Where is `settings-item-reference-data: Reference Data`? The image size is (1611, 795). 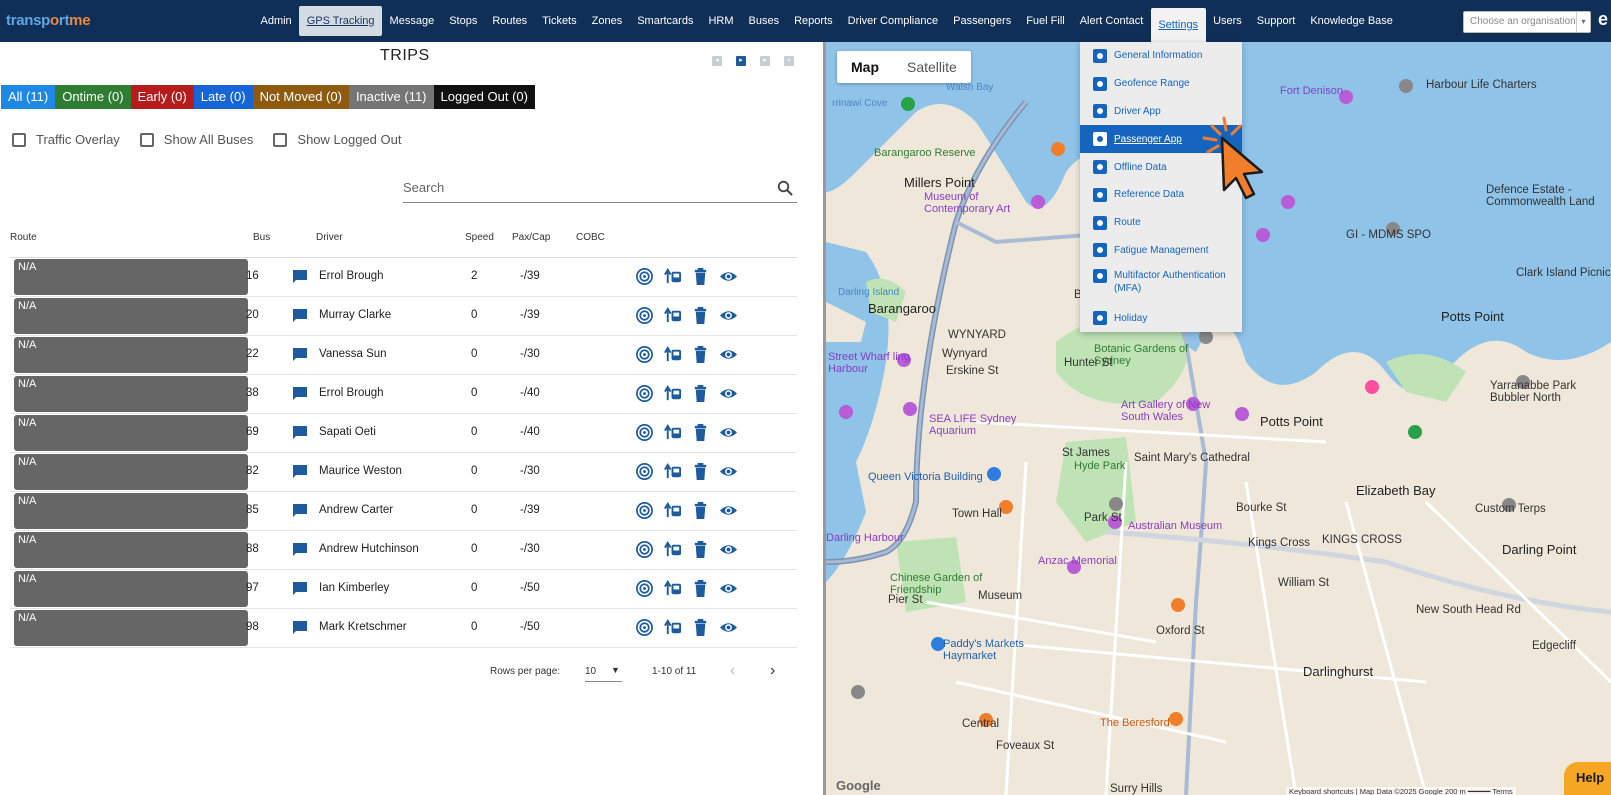
settings-item-reference-data: Reference Data is located at coordinates (1161, 195).